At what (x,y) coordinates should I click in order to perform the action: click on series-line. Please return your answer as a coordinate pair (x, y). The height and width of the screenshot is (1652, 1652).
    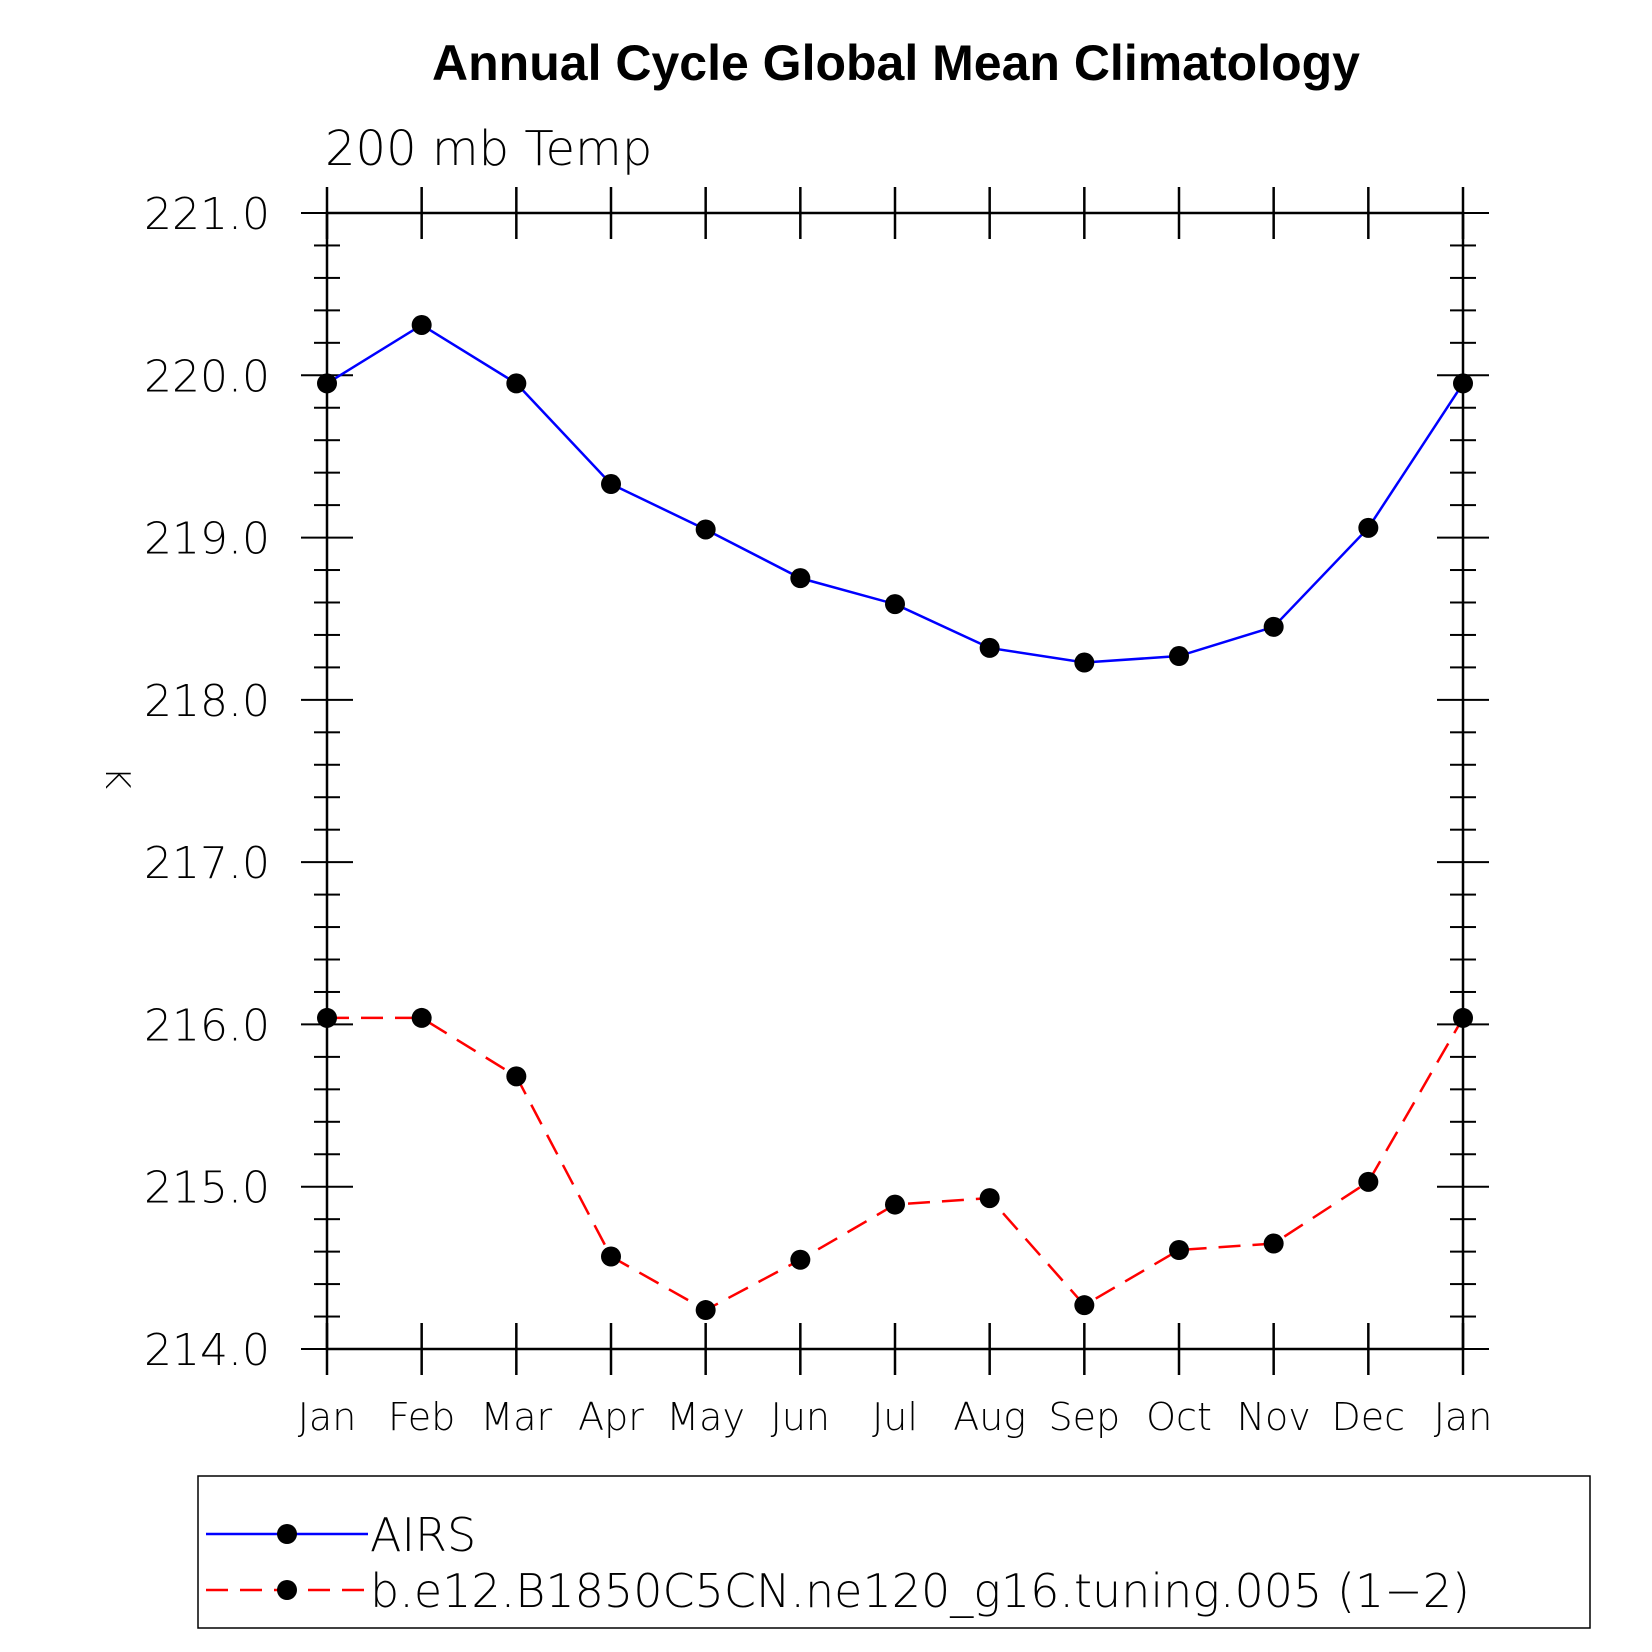
    Looking at the image, I should click on (896, 1164).